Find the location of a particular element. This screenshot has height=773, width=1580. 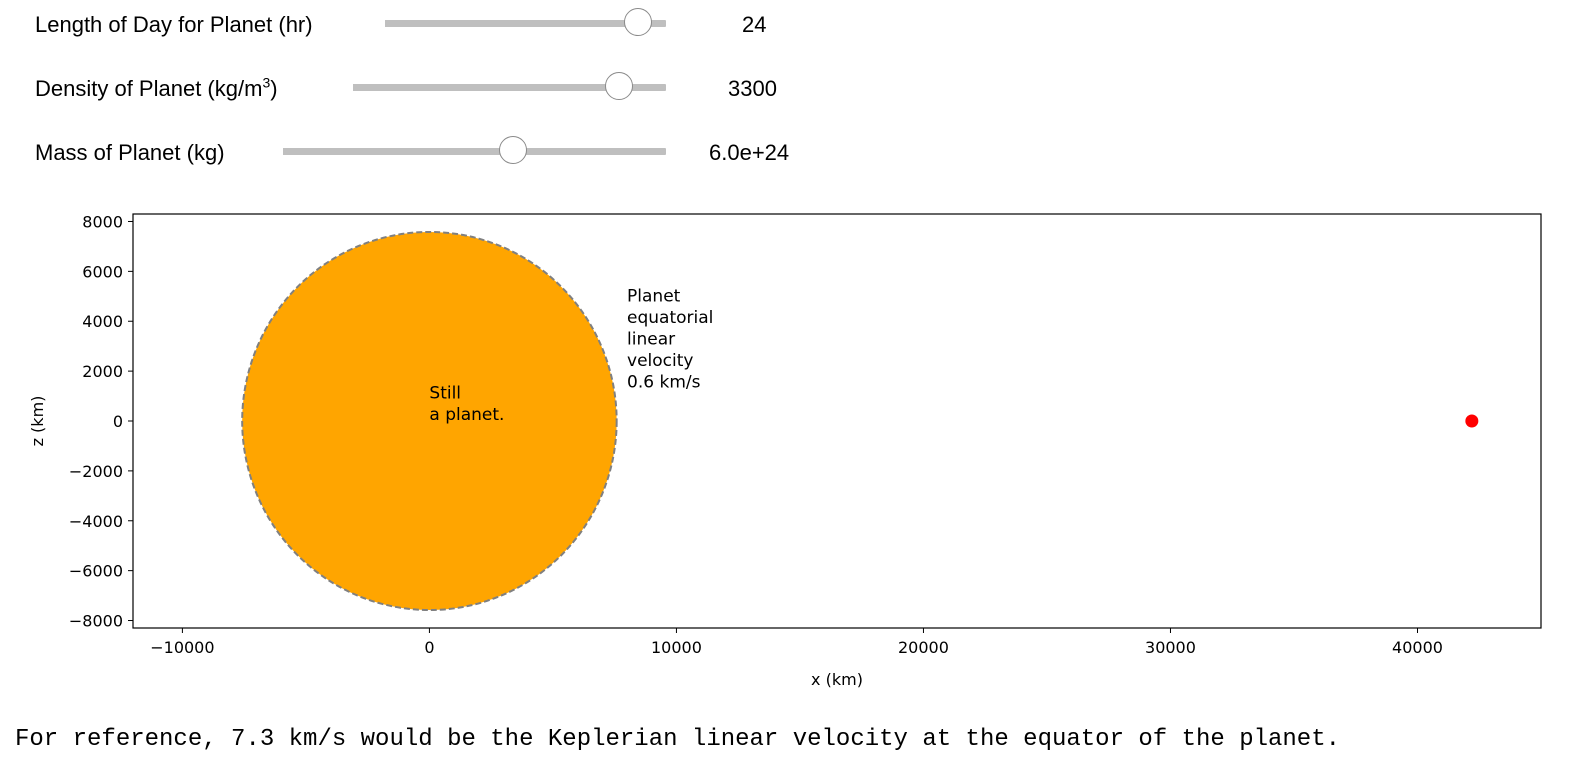

y-tick-label: 4000 is located at coordinates (102, 321).